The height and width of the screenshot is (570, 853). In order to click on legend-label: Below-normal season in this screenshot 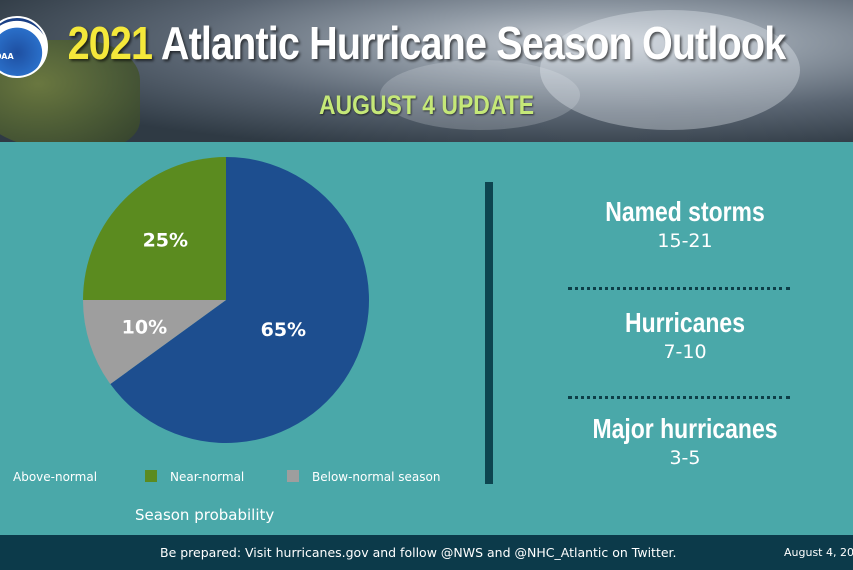, I will do `click(376, 477)`.